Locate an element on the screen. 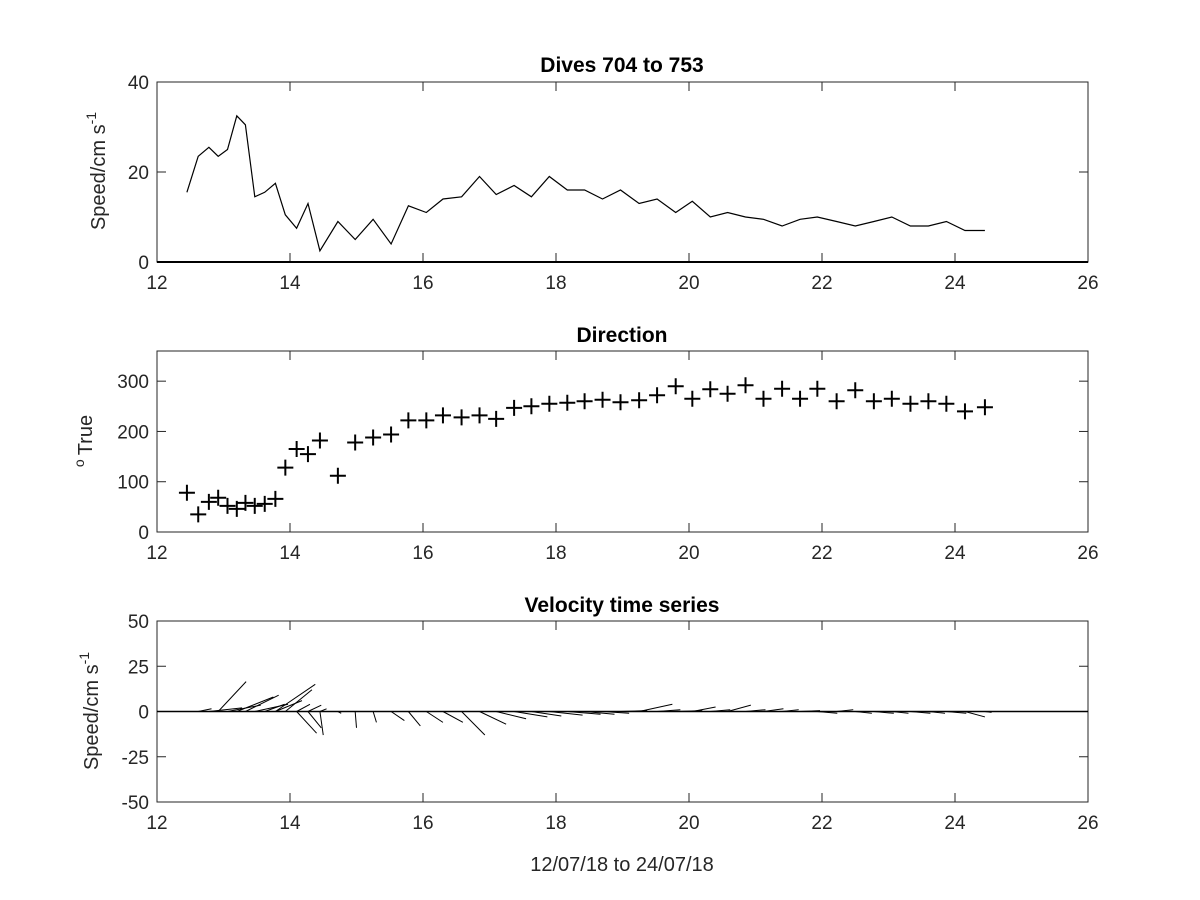 The image size is (1200, 900). velocity-panel-title: Velocity time series is located at coordinates (622, 605).